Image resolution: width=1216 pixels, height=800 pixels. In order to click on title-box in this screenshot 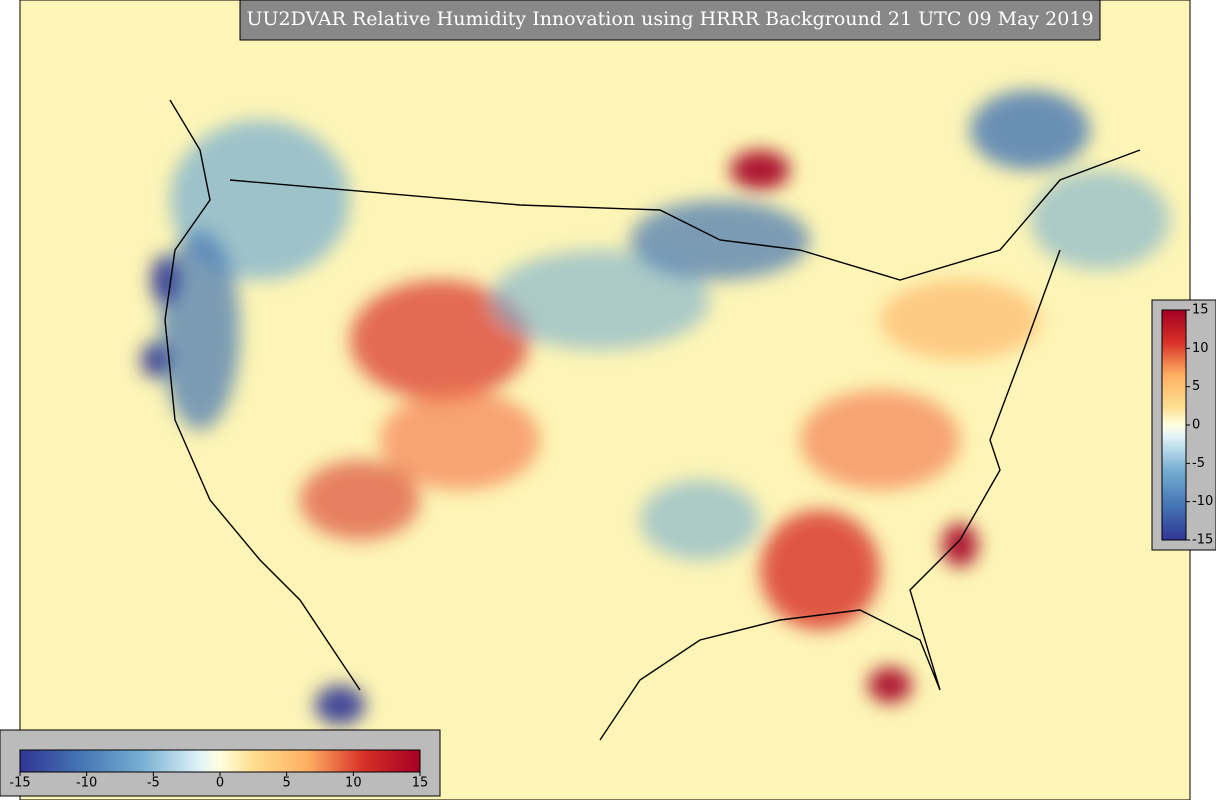, I will do `click(670, 20)`.